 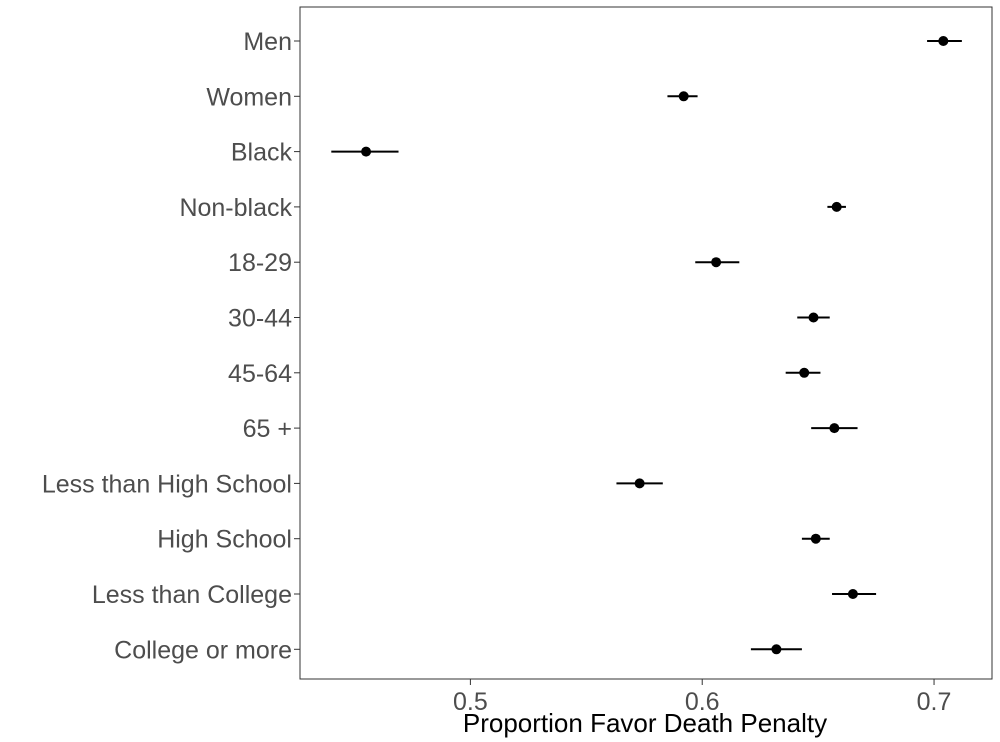 I want to click on y-tick-label: 30-44, so click(x=260, y=319).